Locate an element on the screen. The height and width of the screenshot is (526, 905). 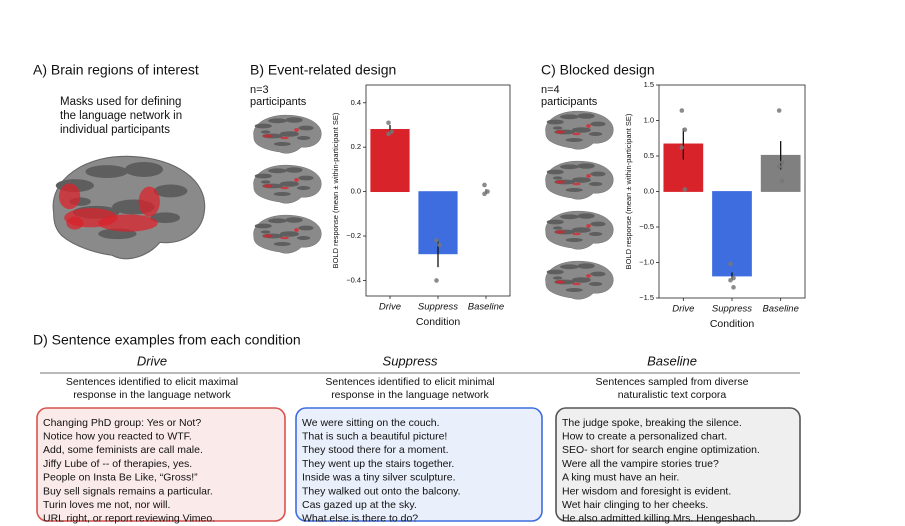
y-tick-label: −1.5 is located at coordinates (646, 297).